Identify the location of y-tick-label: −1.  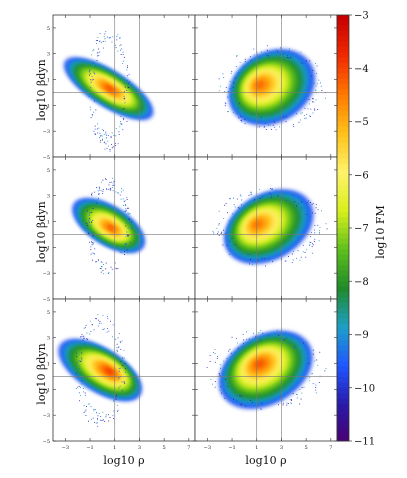
(46, 248).